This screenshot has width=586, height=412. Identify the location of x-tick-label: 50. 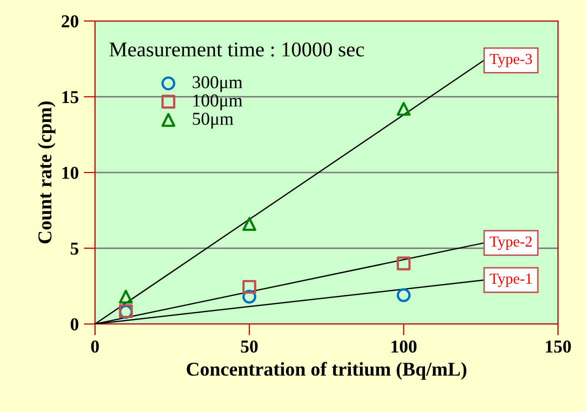
(249, 346).